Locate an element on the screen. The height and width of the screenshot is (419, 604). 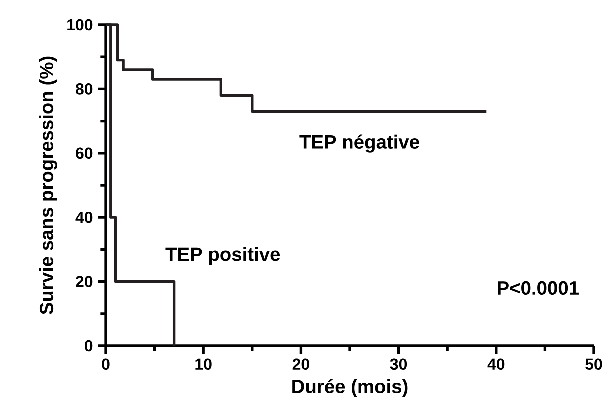
x-tick-label: 20 is located at coordinates (301, 364).